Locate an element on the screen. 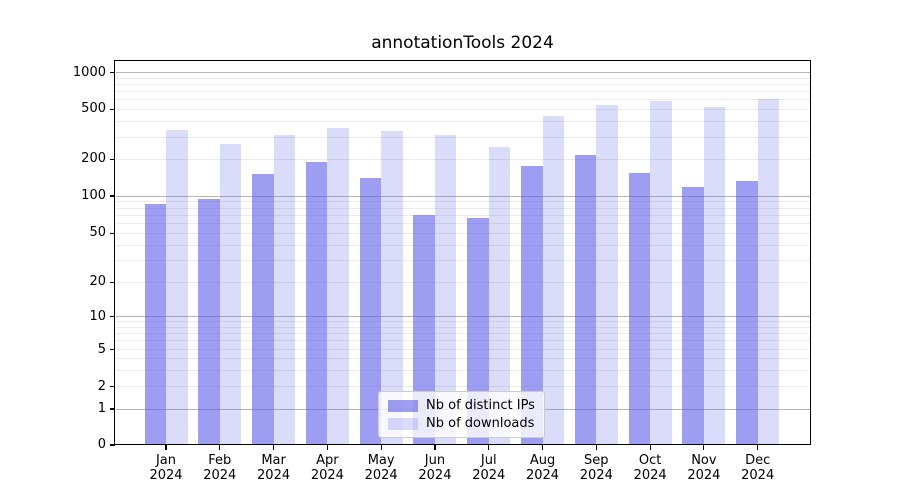 Image resolution: width=900 pixels, height=500 pixels. x-tick-label: Jan 2024 is located at coordinates (166, 468).